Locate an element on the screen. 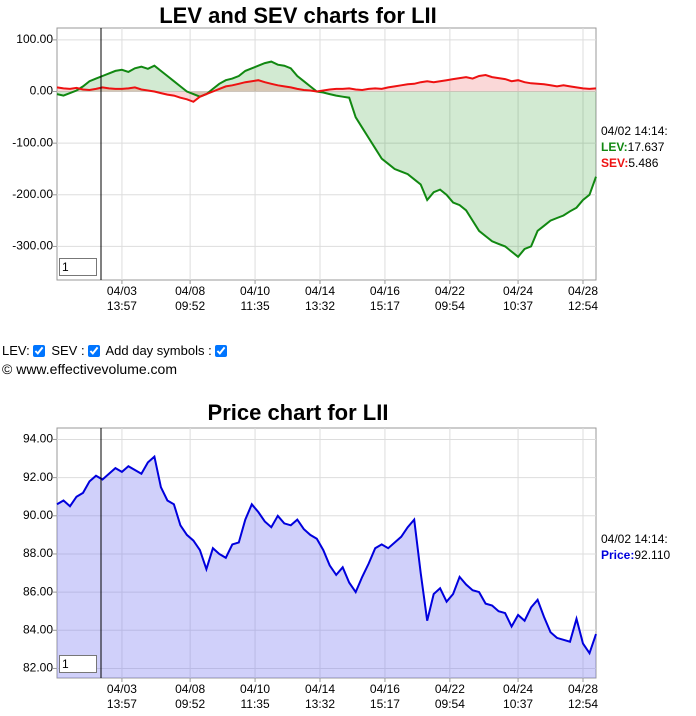 Image resolution: width=696 pixels, height=716 pixels. y-tick-label: 92.00 is located at coordinates (38, 477).